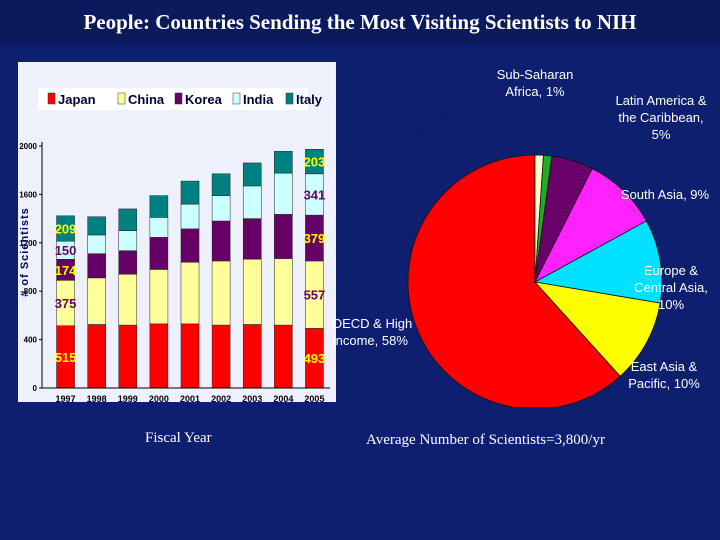 Image resolution: width=720 pixels, height=540 pixels. What do you see at coordinates (283, 236) in the screenshot?
I see `bar-korea-2004` at bounding box center [283, 236].